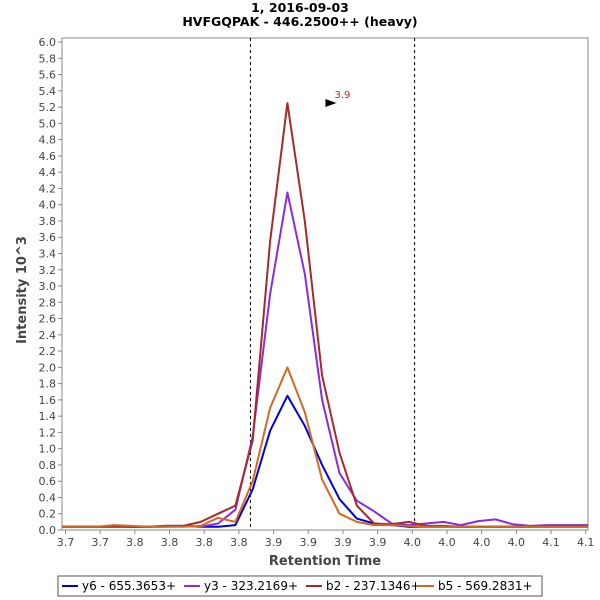  I want to click on y-tick-label: 4.4, so click(48, 172).